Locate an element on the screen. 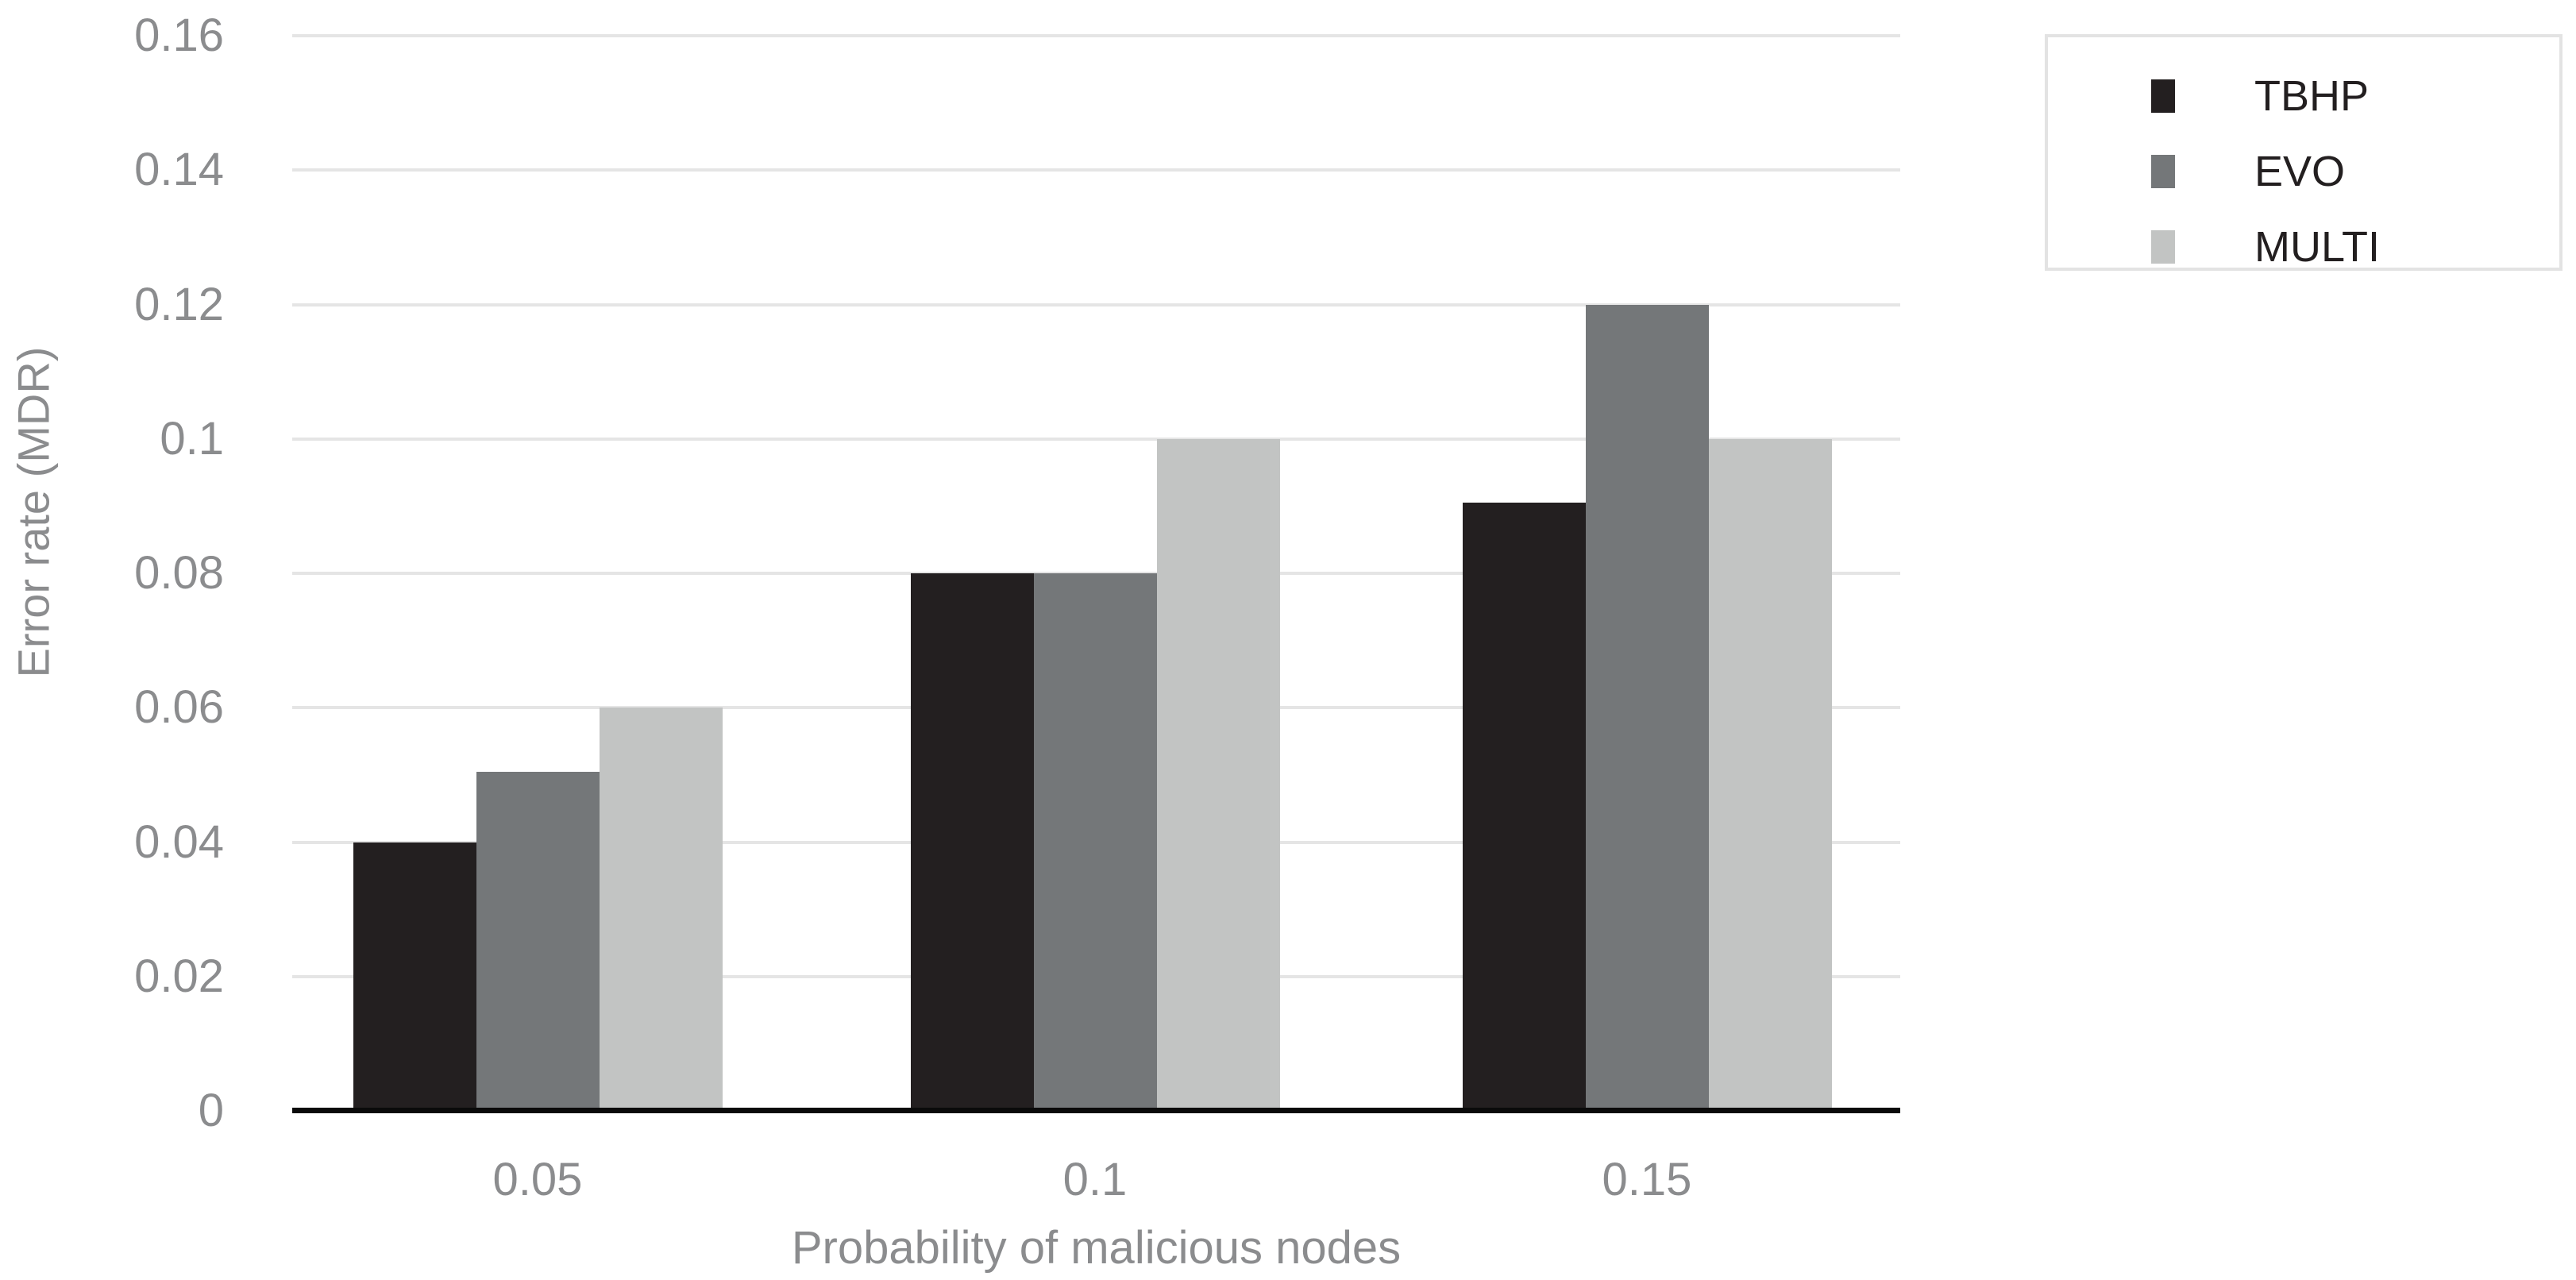 The height and width of the screenshot is (1280, 2576). y-tick-label: 0.04 is located at coordinates (179, 841).